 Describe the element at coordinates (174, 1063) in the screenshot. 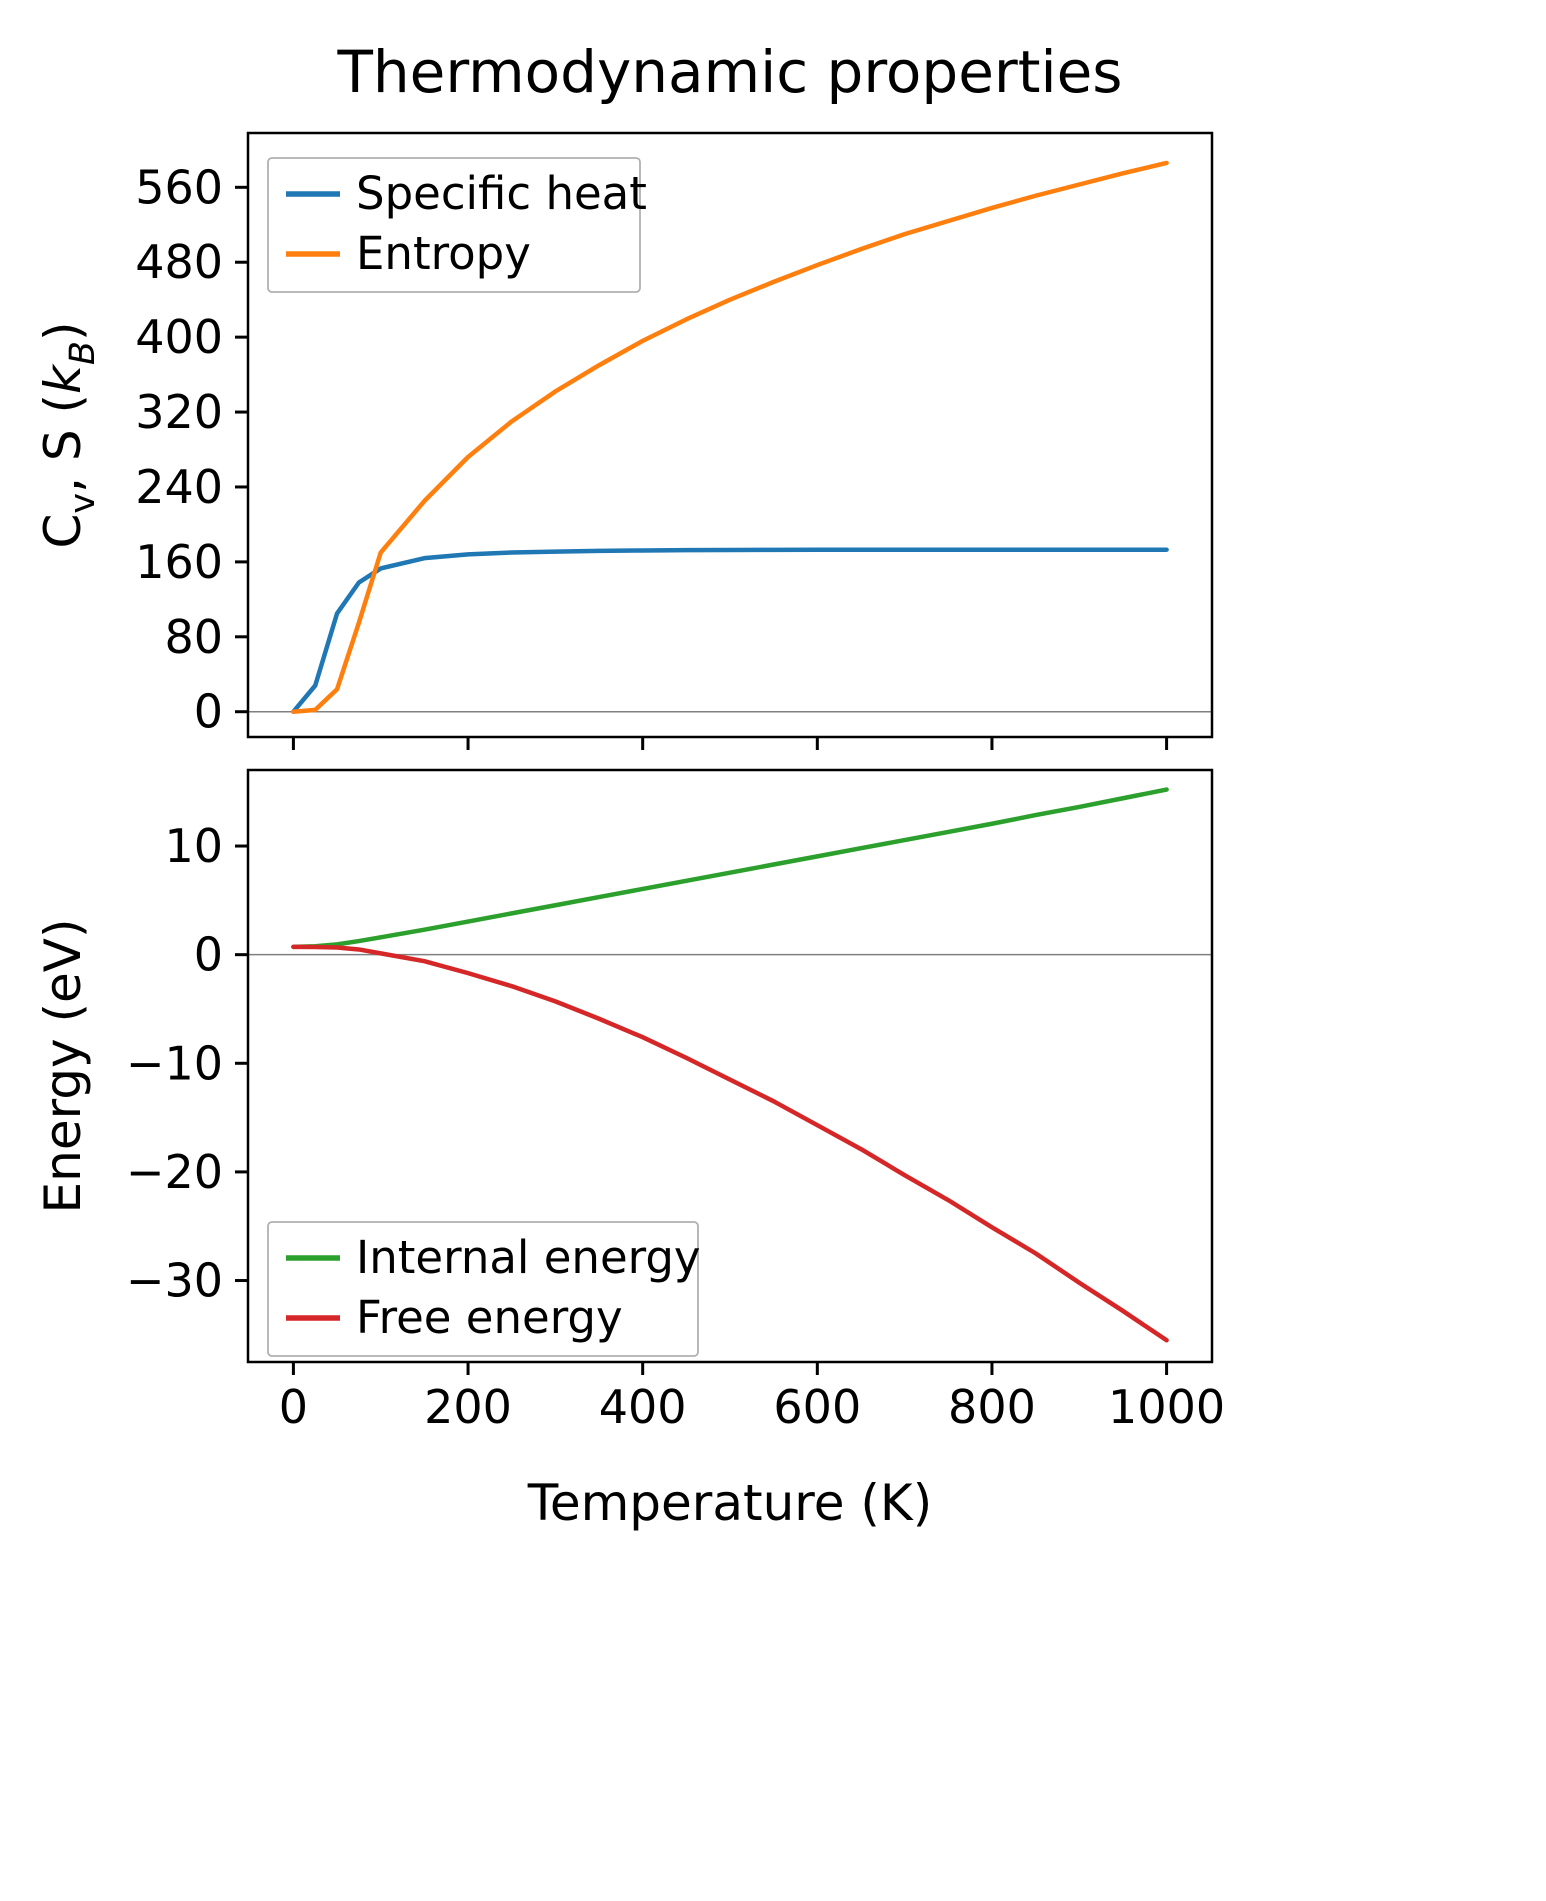

I see `y-tick-label: −10` at that location.